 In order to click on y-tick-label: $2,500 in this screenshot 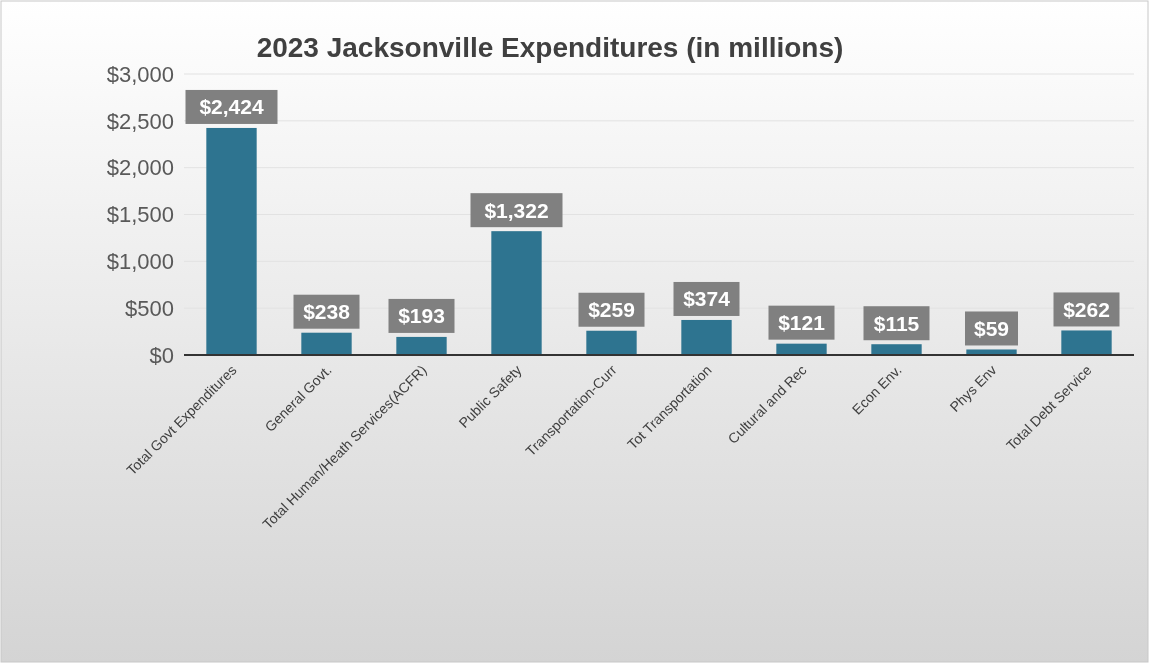, I will do `click(140, 121)`.